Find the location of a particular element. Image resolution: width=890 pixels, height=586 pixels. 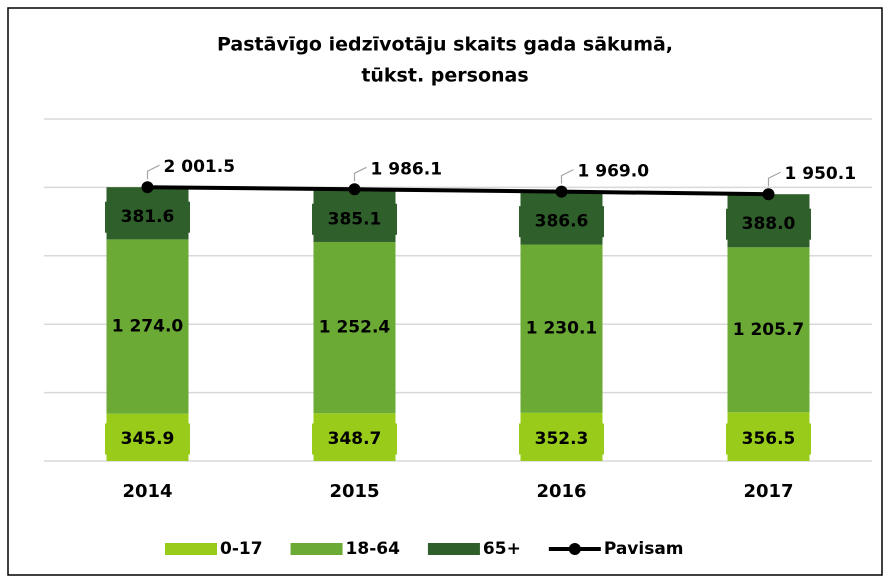

chart-subtitle: tūkst. personas is located at coordinates (444, 76).